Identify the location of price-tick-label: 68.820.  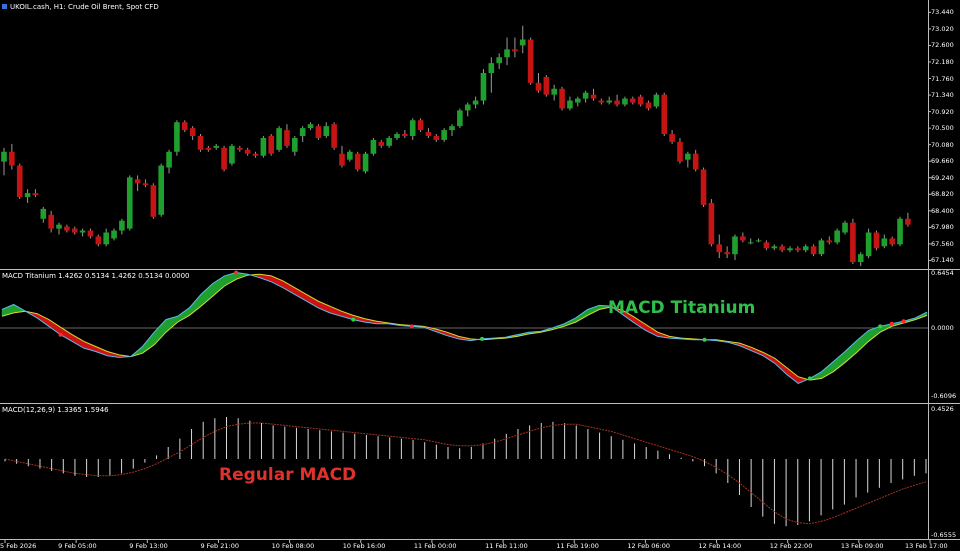
(942, 194).